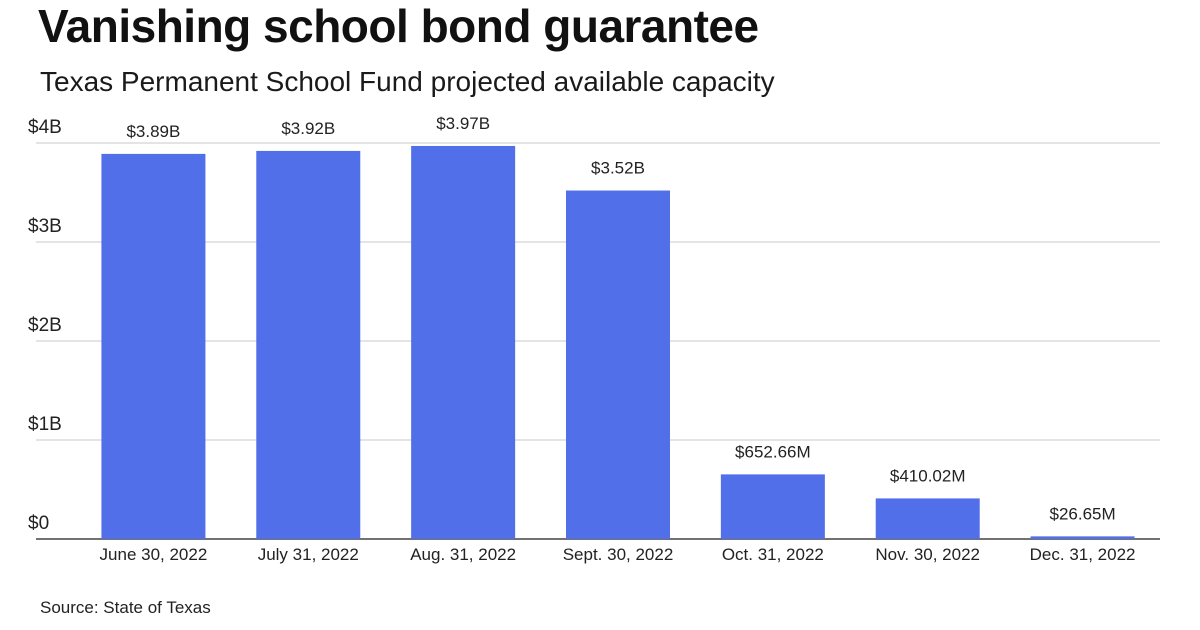 The height and width of the screenshot is (630, 1200). Describe the element at coordinates (1083, 554) in the screenshot. I see `x-tick-label: Dec. 31, 2022` at that location.